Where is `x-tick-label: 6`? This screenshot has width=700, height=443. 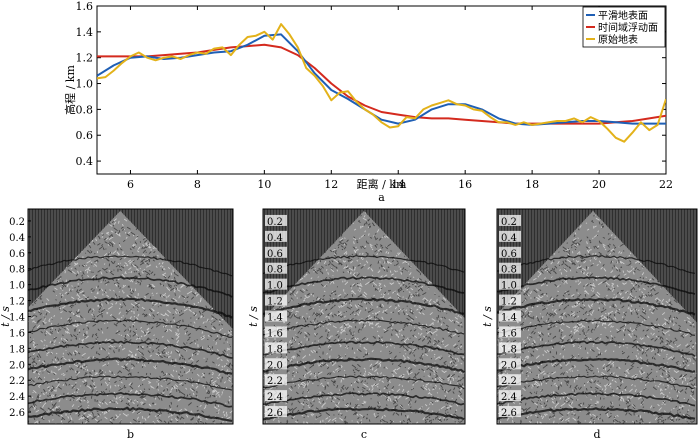 x-tick-label: 6 is located at coordinates (130, 184).